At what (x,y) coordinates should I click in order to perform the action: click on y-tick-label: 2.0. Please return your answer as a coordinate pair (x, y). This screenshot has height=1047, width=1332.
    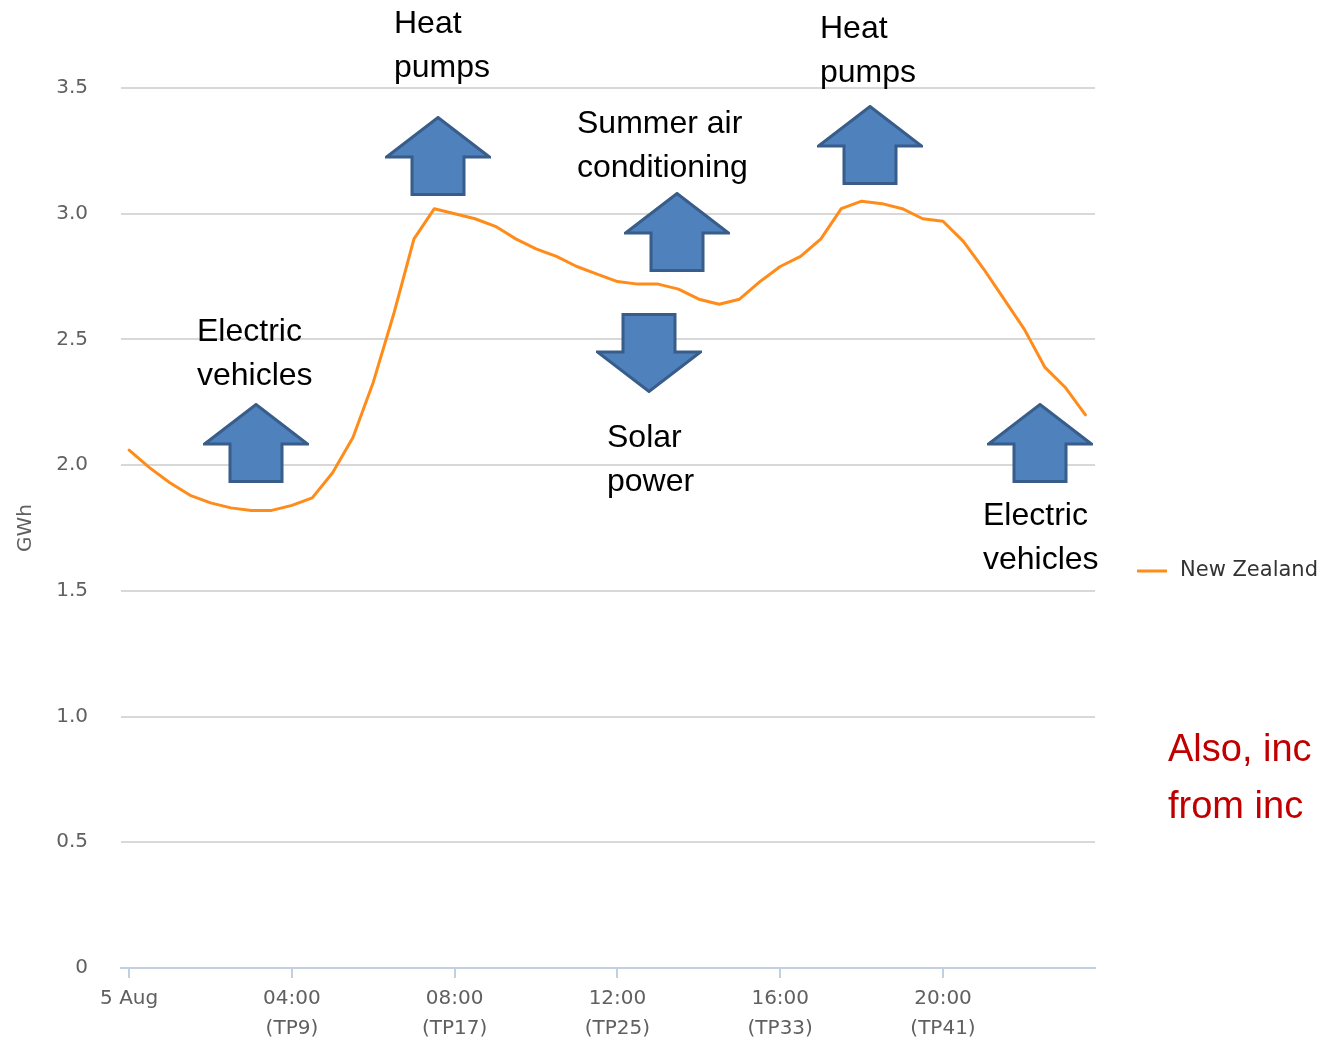
    Looking at the image, I should click on (72, 463).